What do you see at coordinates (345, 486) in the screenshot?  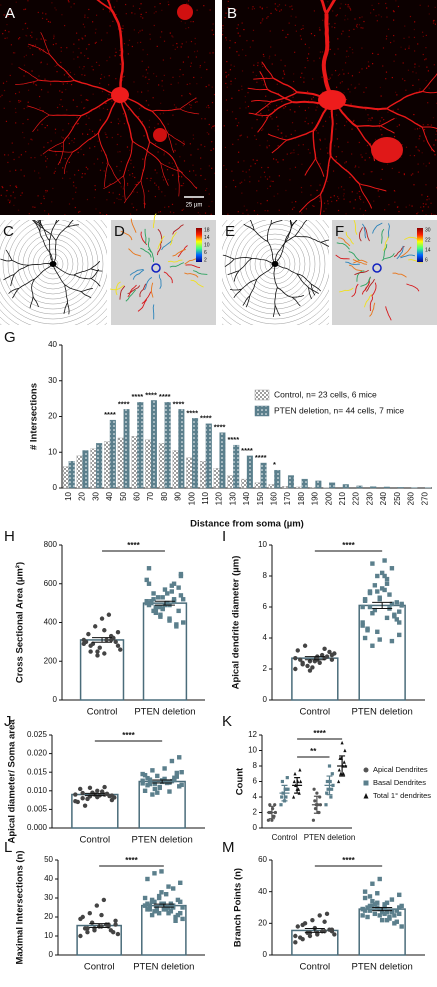 I see `bar` at bounding box center [345, 486].